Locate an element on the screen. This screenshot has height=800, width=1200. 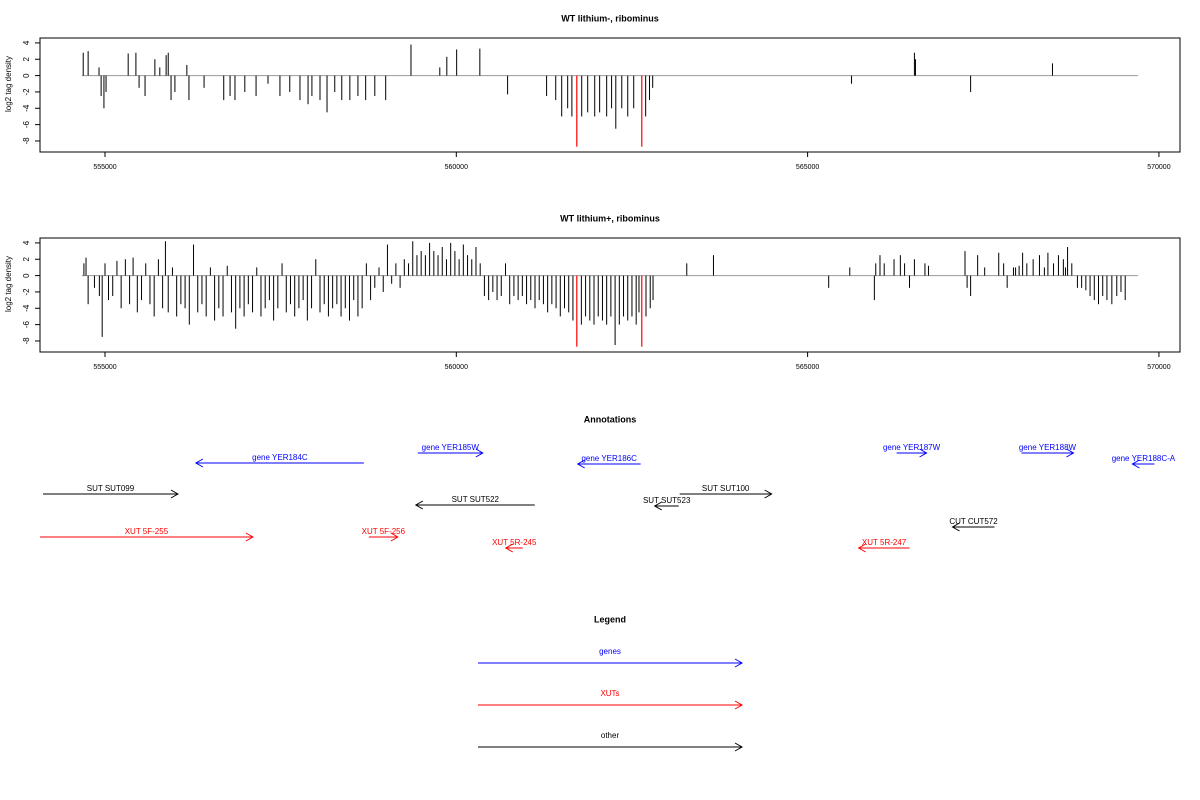
chart-title: WT lithium-, ribominus is located at coordinates (610, 18).